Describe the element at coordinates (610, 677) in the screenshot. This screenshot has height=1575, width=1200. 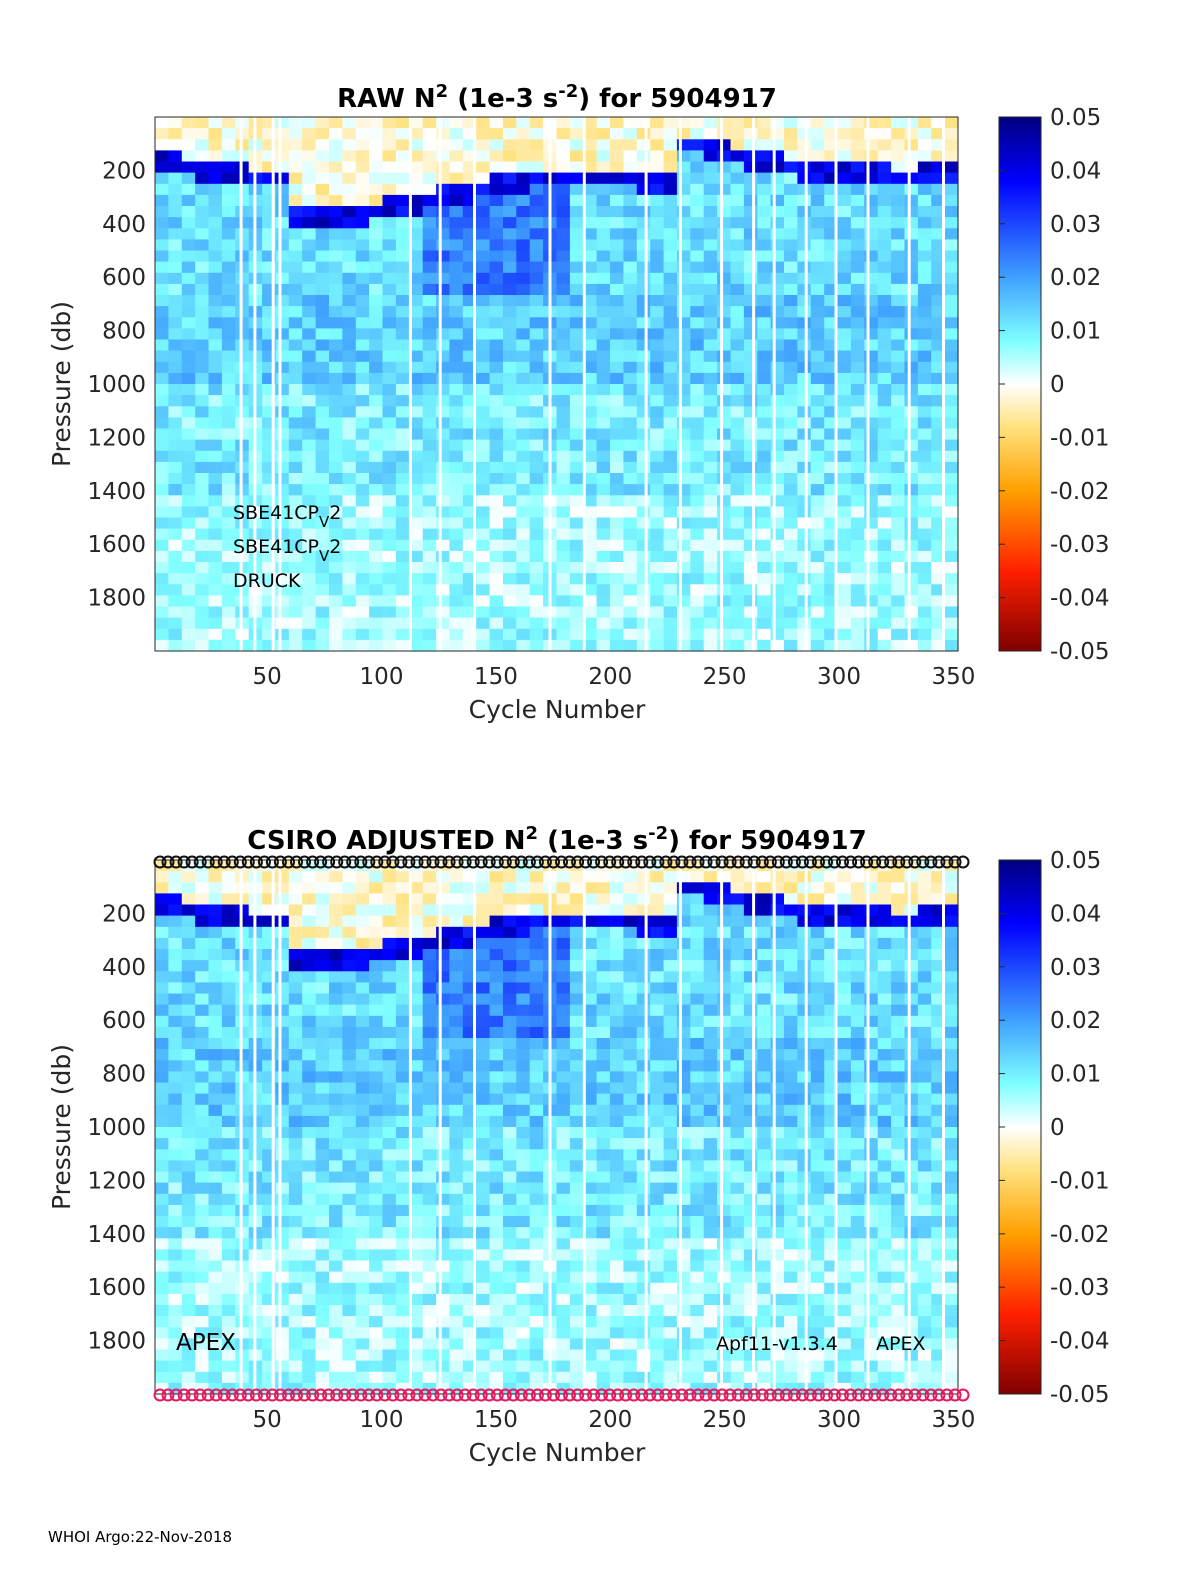
I see `x-tick-label: 200` at that location.